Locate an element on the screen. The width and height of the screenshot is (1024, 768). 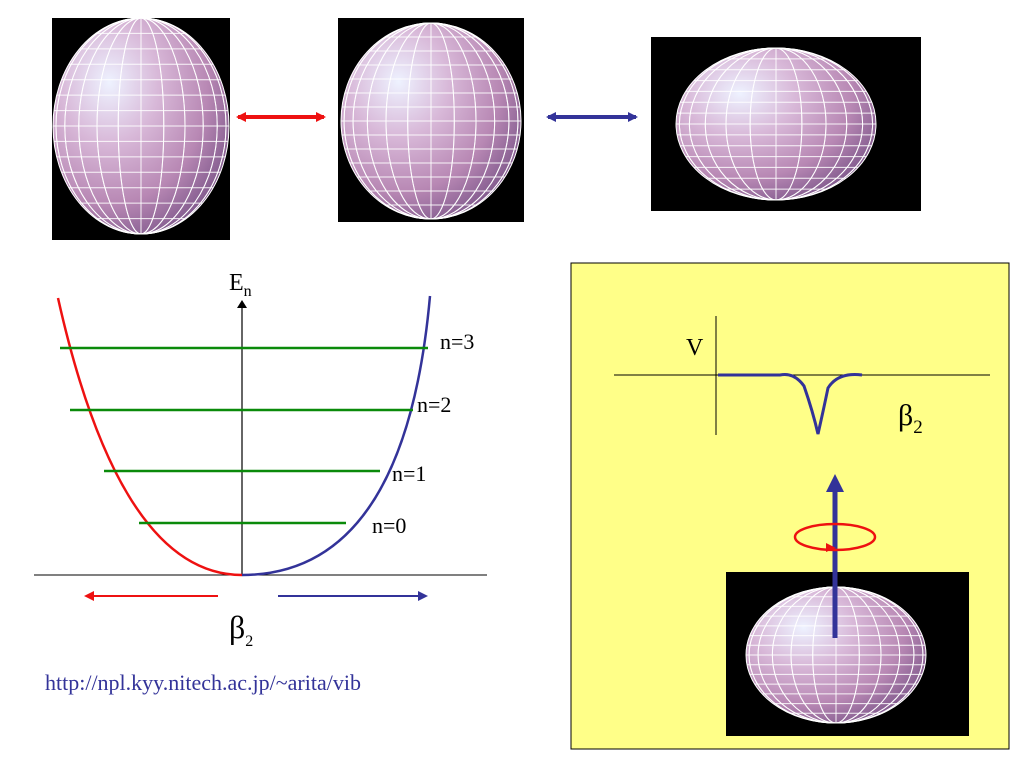
sphere-panel is located at coordinates (431, 120).